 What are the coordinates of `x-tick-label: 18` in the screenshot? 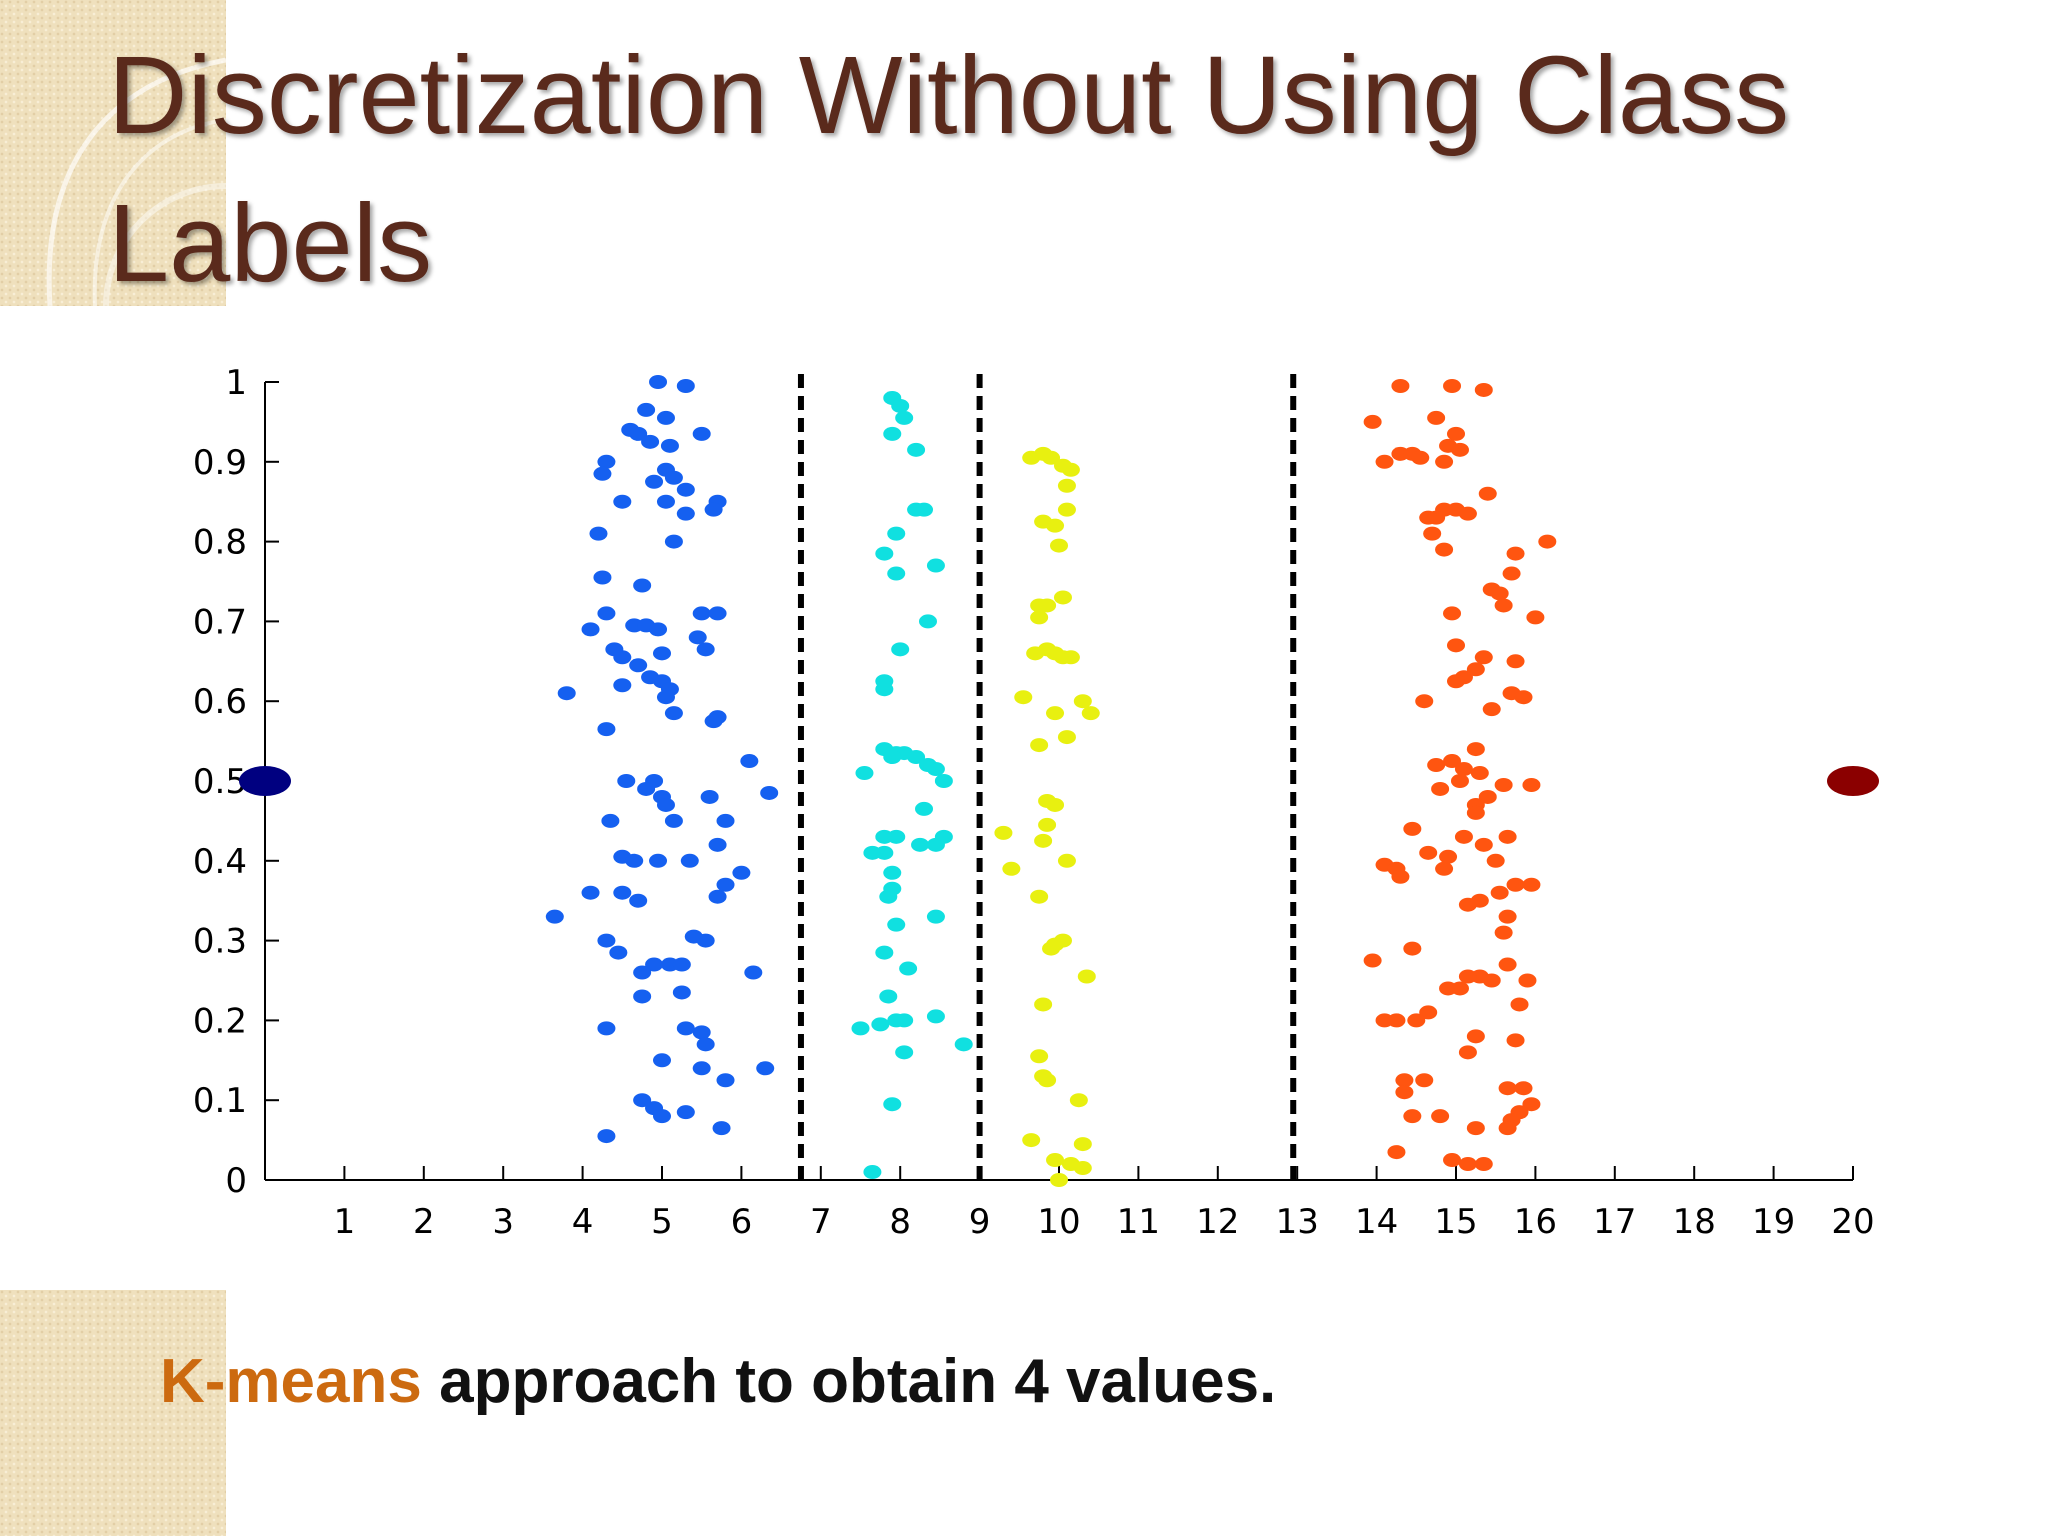 It's located at (1694, 1222).